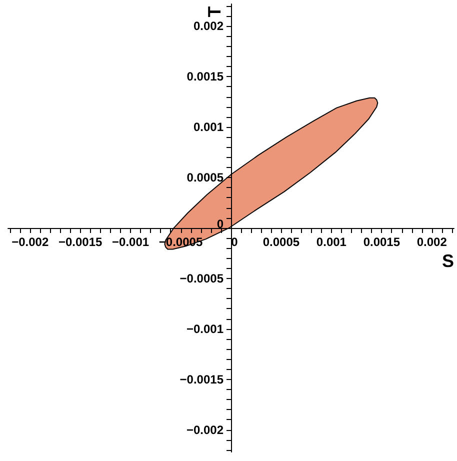 The image size is (457, 461). Describe the element at coordinates (205, 429) in the screenshot. I see `y-tick-label: −0.002` at that location.